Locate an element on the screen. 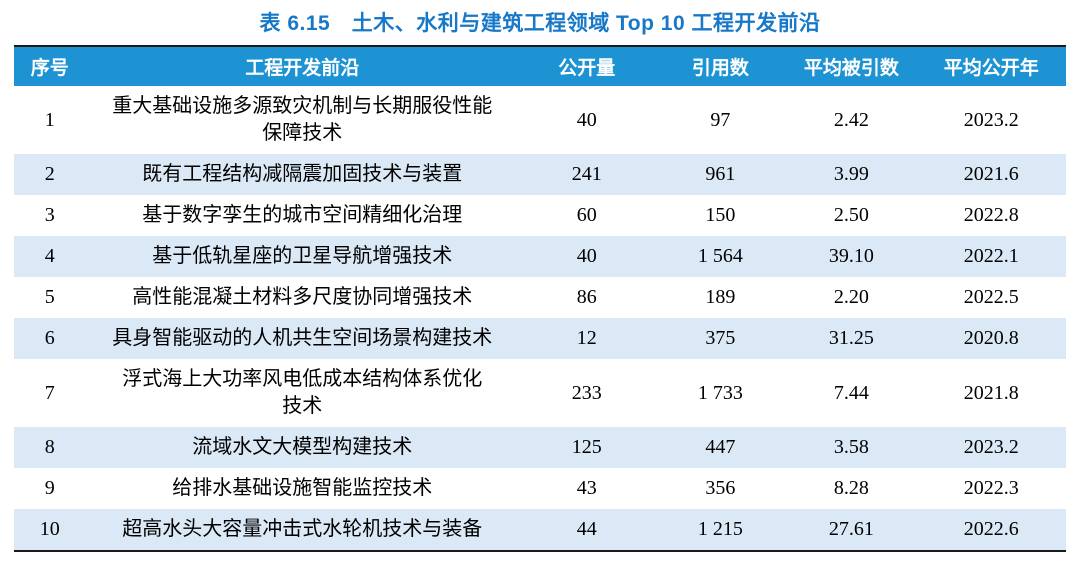  cell-frontier: 超高水头大容量冲击式水轮机技术与装备 is located at coordinates (302, 529).